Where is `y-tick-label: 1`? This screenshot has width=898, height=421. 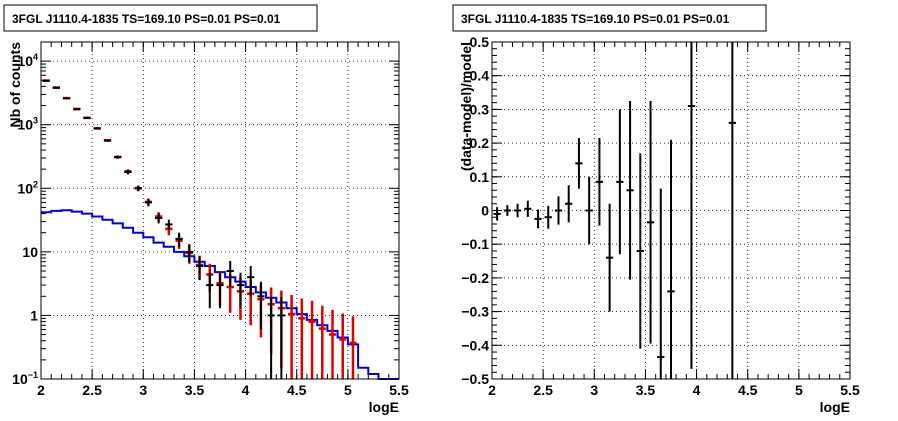 y-tick-label: 1 is located at coordinates (34, 315).